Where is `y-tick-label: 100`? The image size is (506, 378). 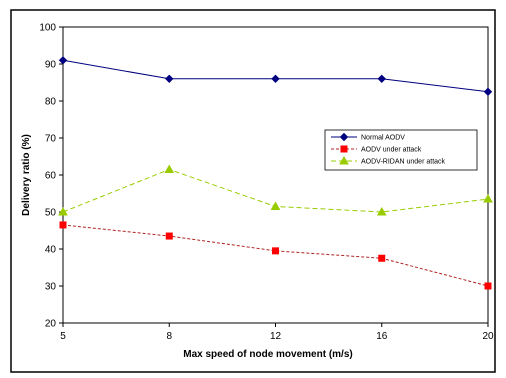
y-tick-label: 100 is located at coordinates (47, 28).